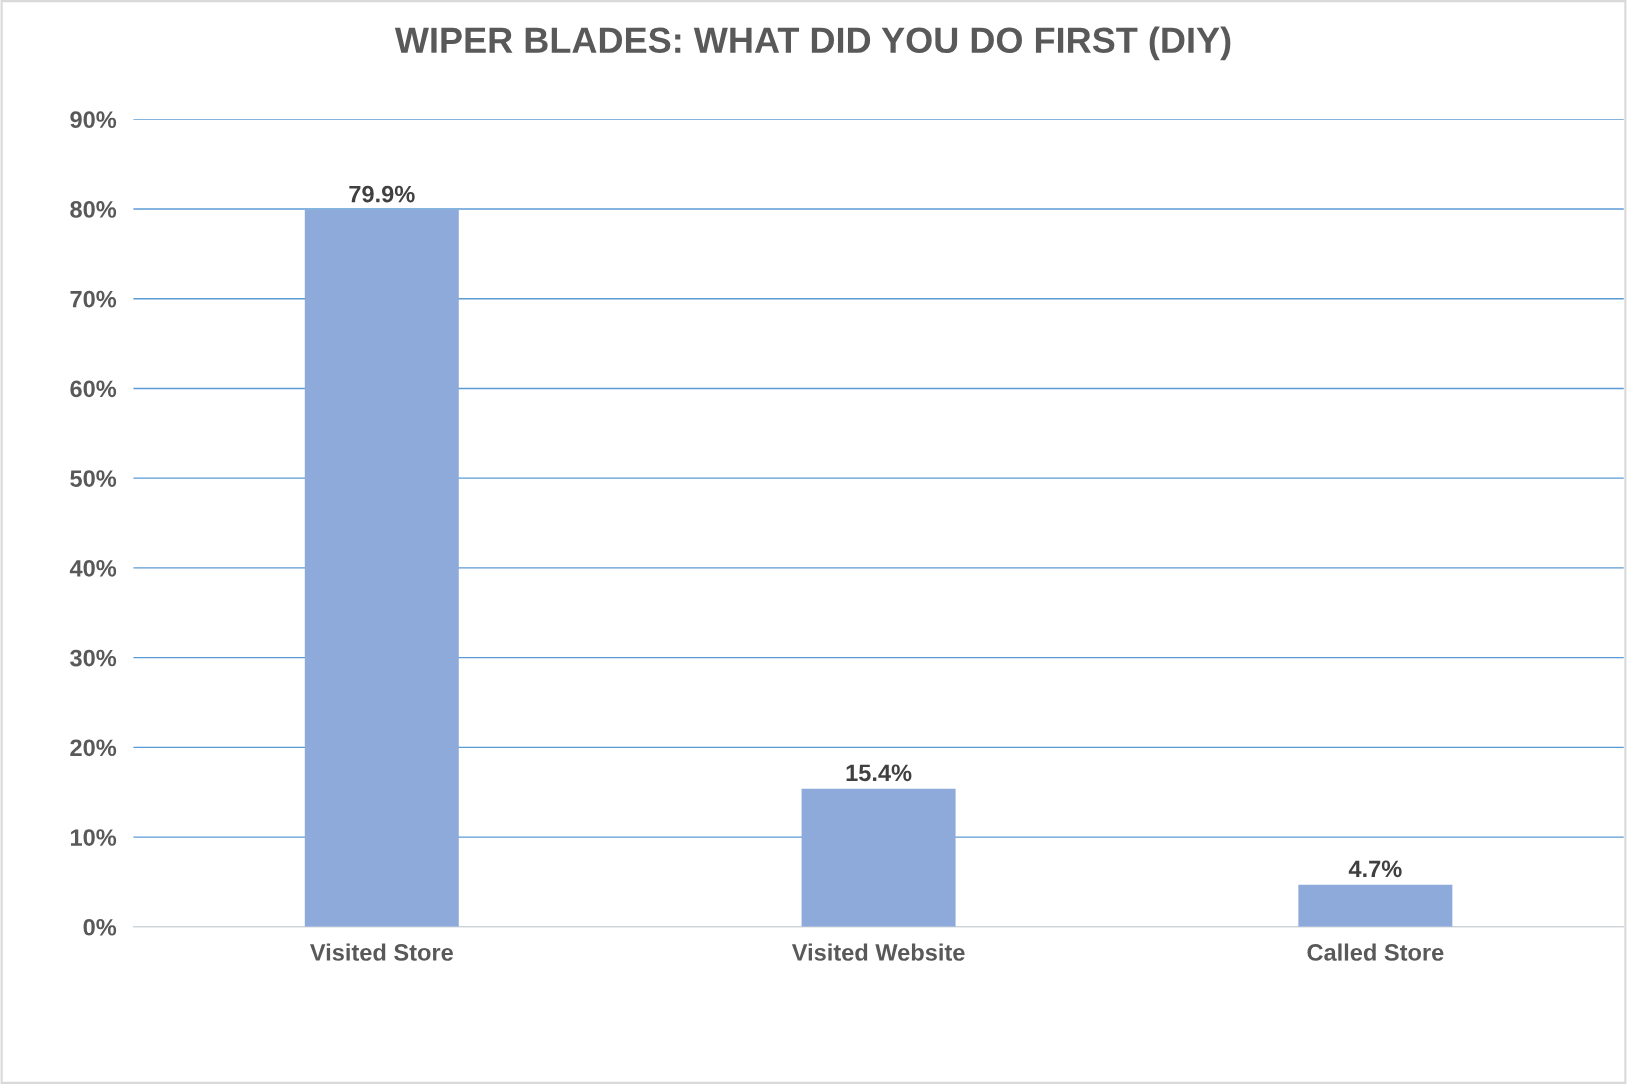  What do you see at coordinates (382, 194) in the screenshot?
I see `data-label: 79.9%` at bounding box center [382, 194].